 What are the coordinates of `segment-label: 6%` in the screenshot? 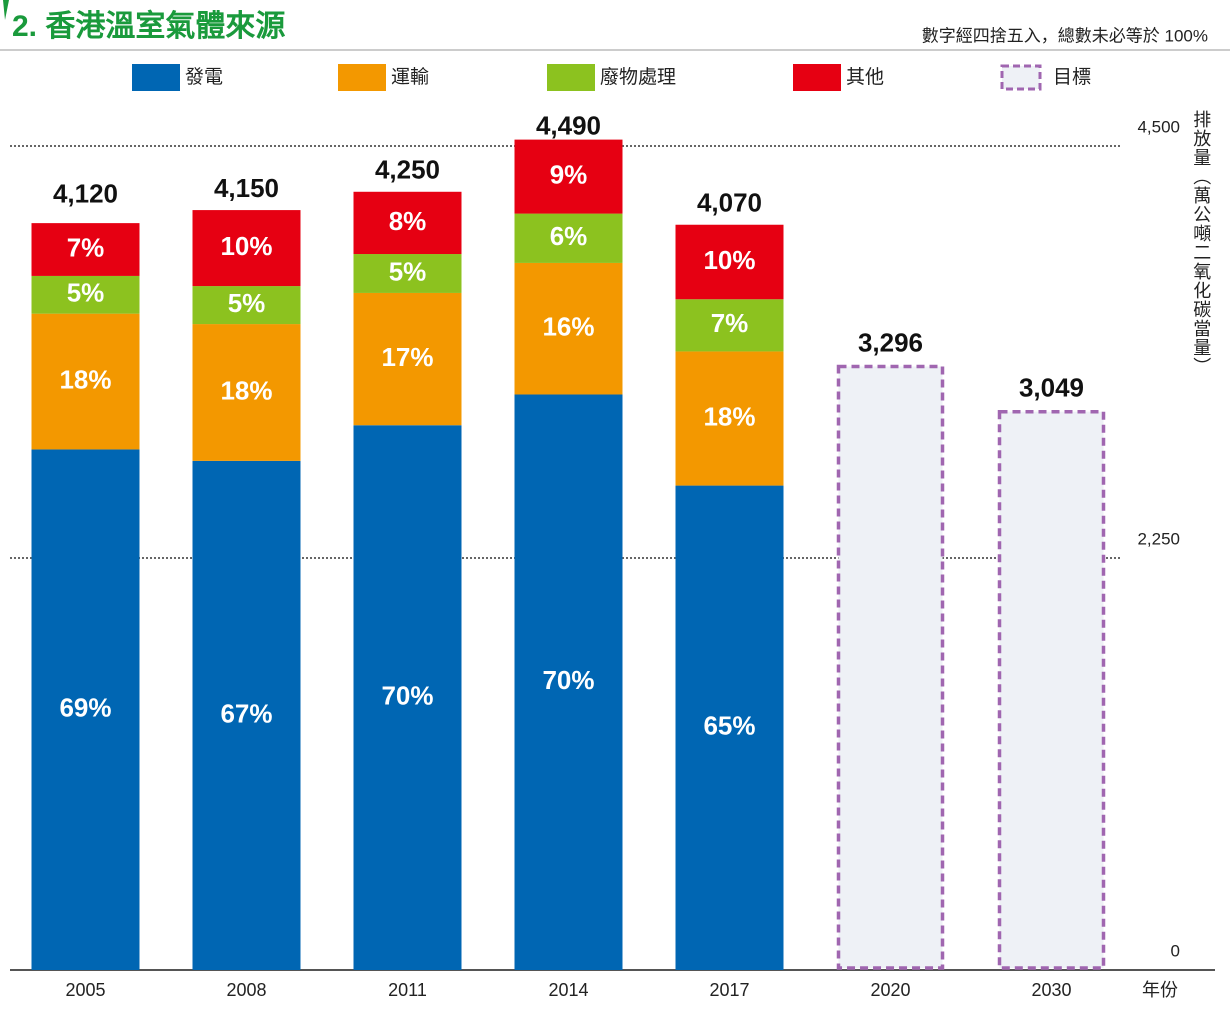 It's located at (569, 236).